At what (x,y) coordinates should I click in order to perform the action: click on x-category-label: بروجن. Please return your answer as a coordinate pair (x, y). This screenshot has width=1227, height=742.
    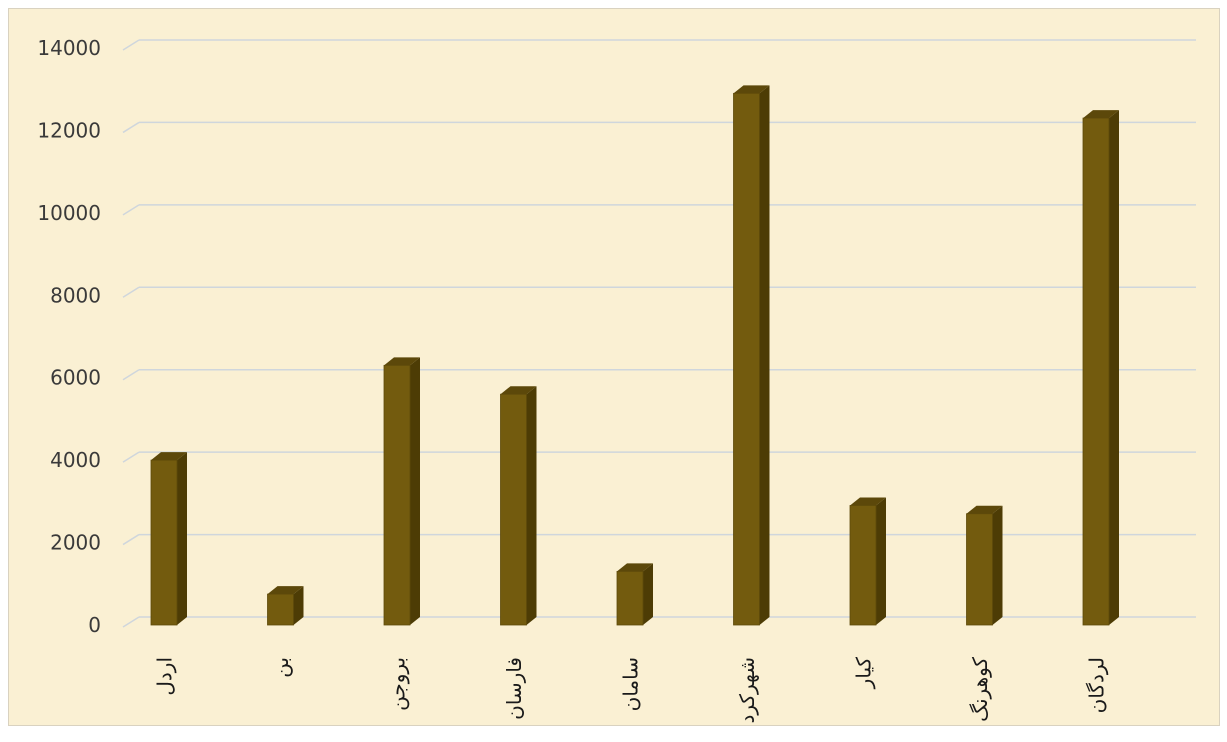
    Looking at the image, I should click on (398, 684).